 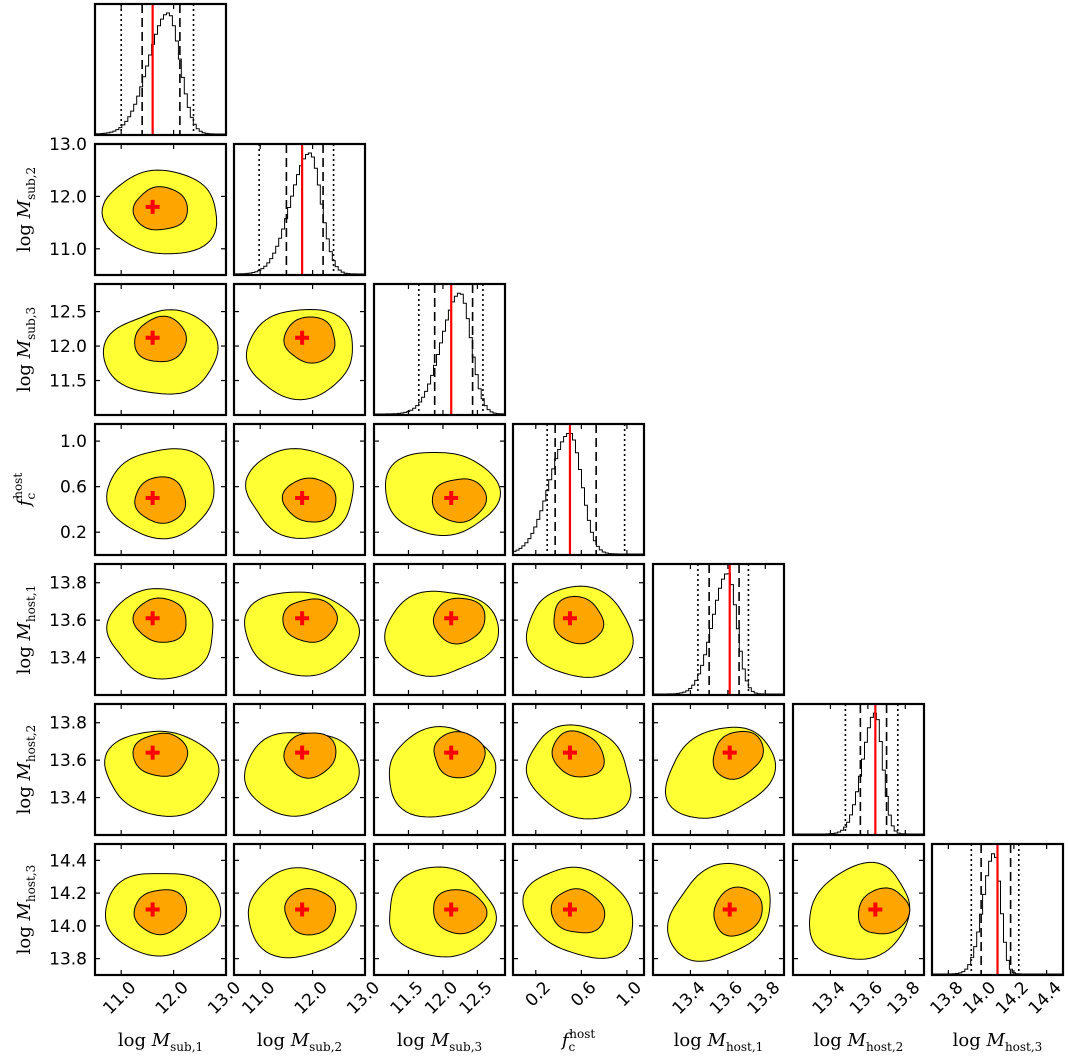 I want to click on param-subscript: c, so click(x=31, y=496).